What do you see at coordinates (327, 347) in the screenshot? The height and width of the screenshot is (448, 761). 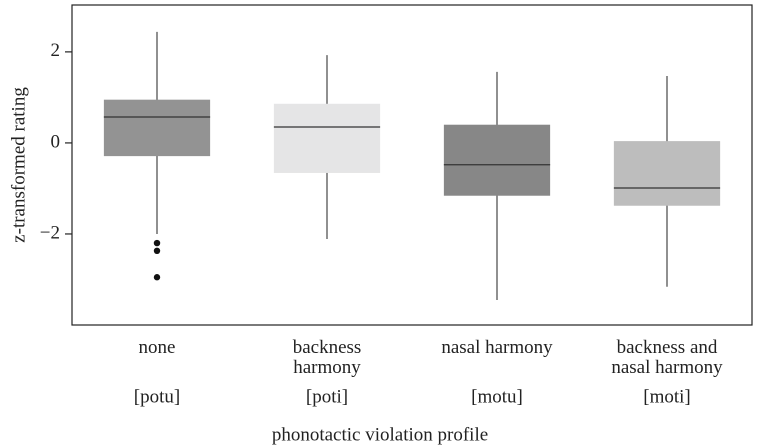 I see `x-tick-label-line: backness` at bounding box center [327, 347].